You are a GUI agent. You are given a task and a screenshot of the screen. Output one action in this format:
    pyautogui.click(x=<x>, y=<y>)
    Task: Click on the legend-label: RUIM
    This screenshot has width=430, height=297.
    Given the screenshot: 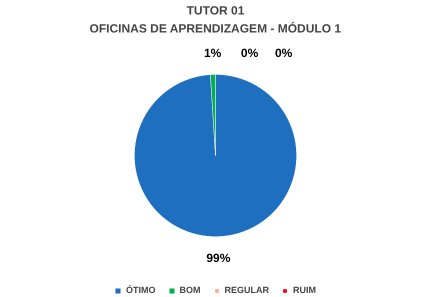 What is the action you would take?
    pyautogui.click(x=304, y=290)
    